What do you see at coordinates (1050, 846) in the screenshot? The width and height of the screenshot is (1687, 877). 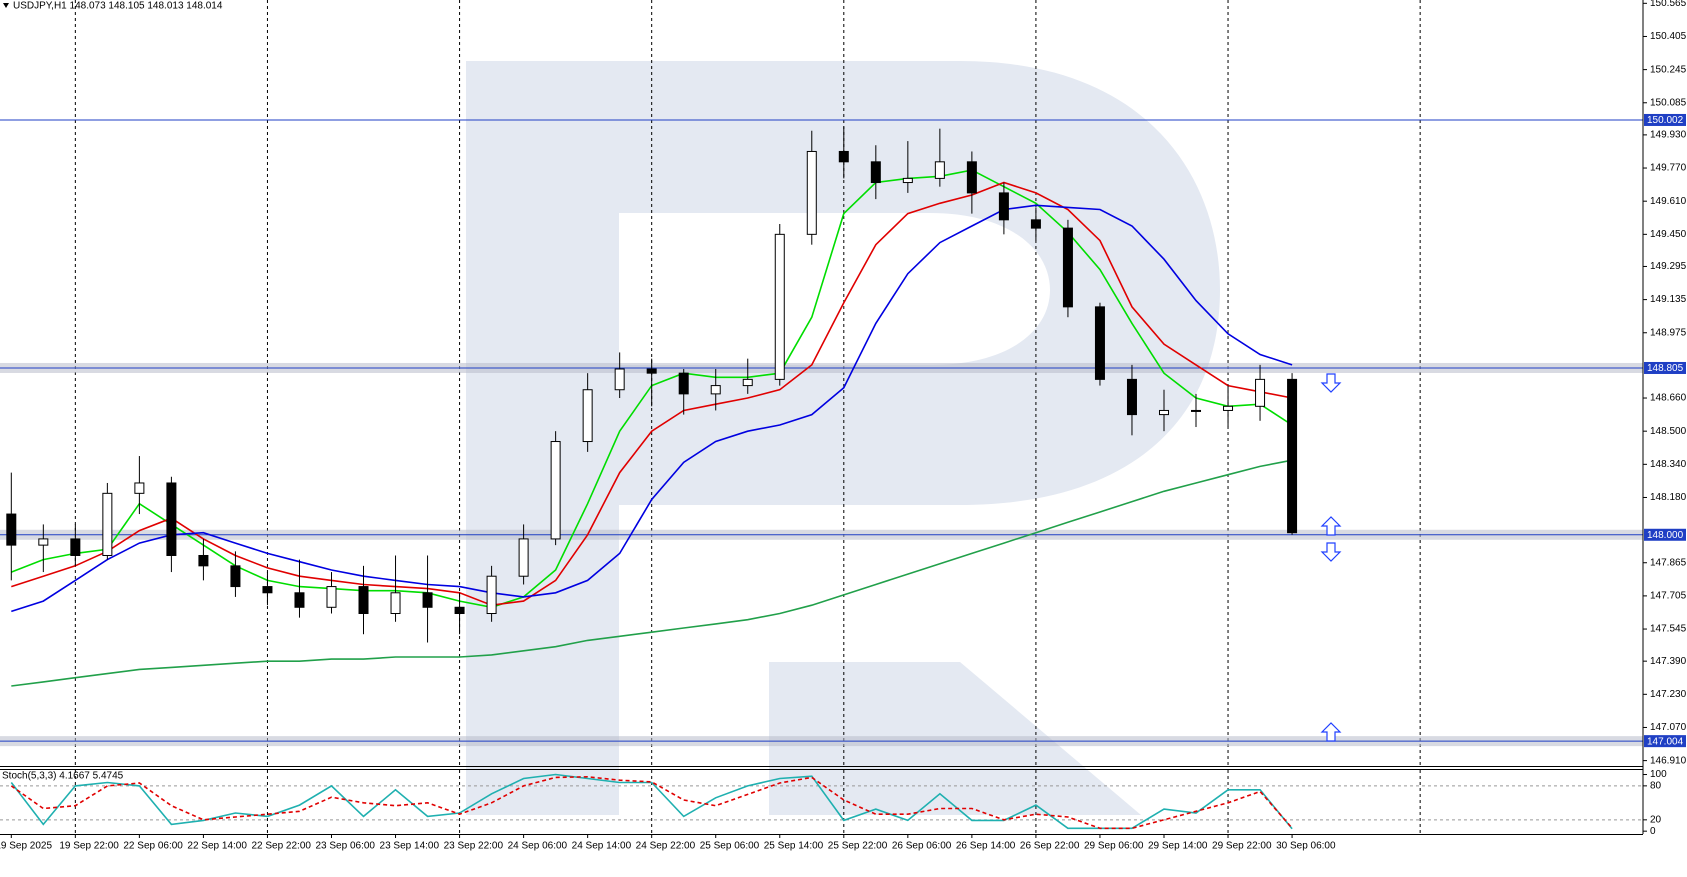 I see `x-tick-label: 26 Sep 22:00` at bounding box center [1050, 846].